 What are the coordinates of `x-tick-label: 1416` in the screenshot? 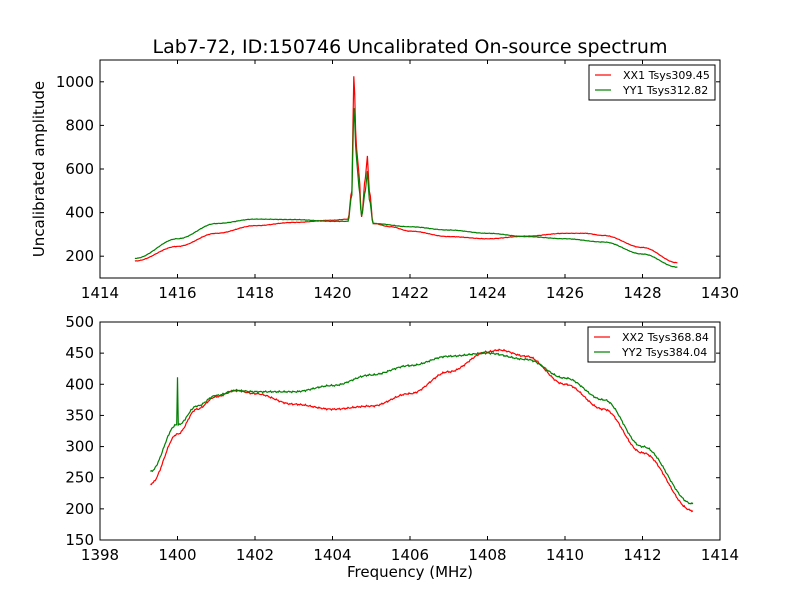 It's located at (177, 293).